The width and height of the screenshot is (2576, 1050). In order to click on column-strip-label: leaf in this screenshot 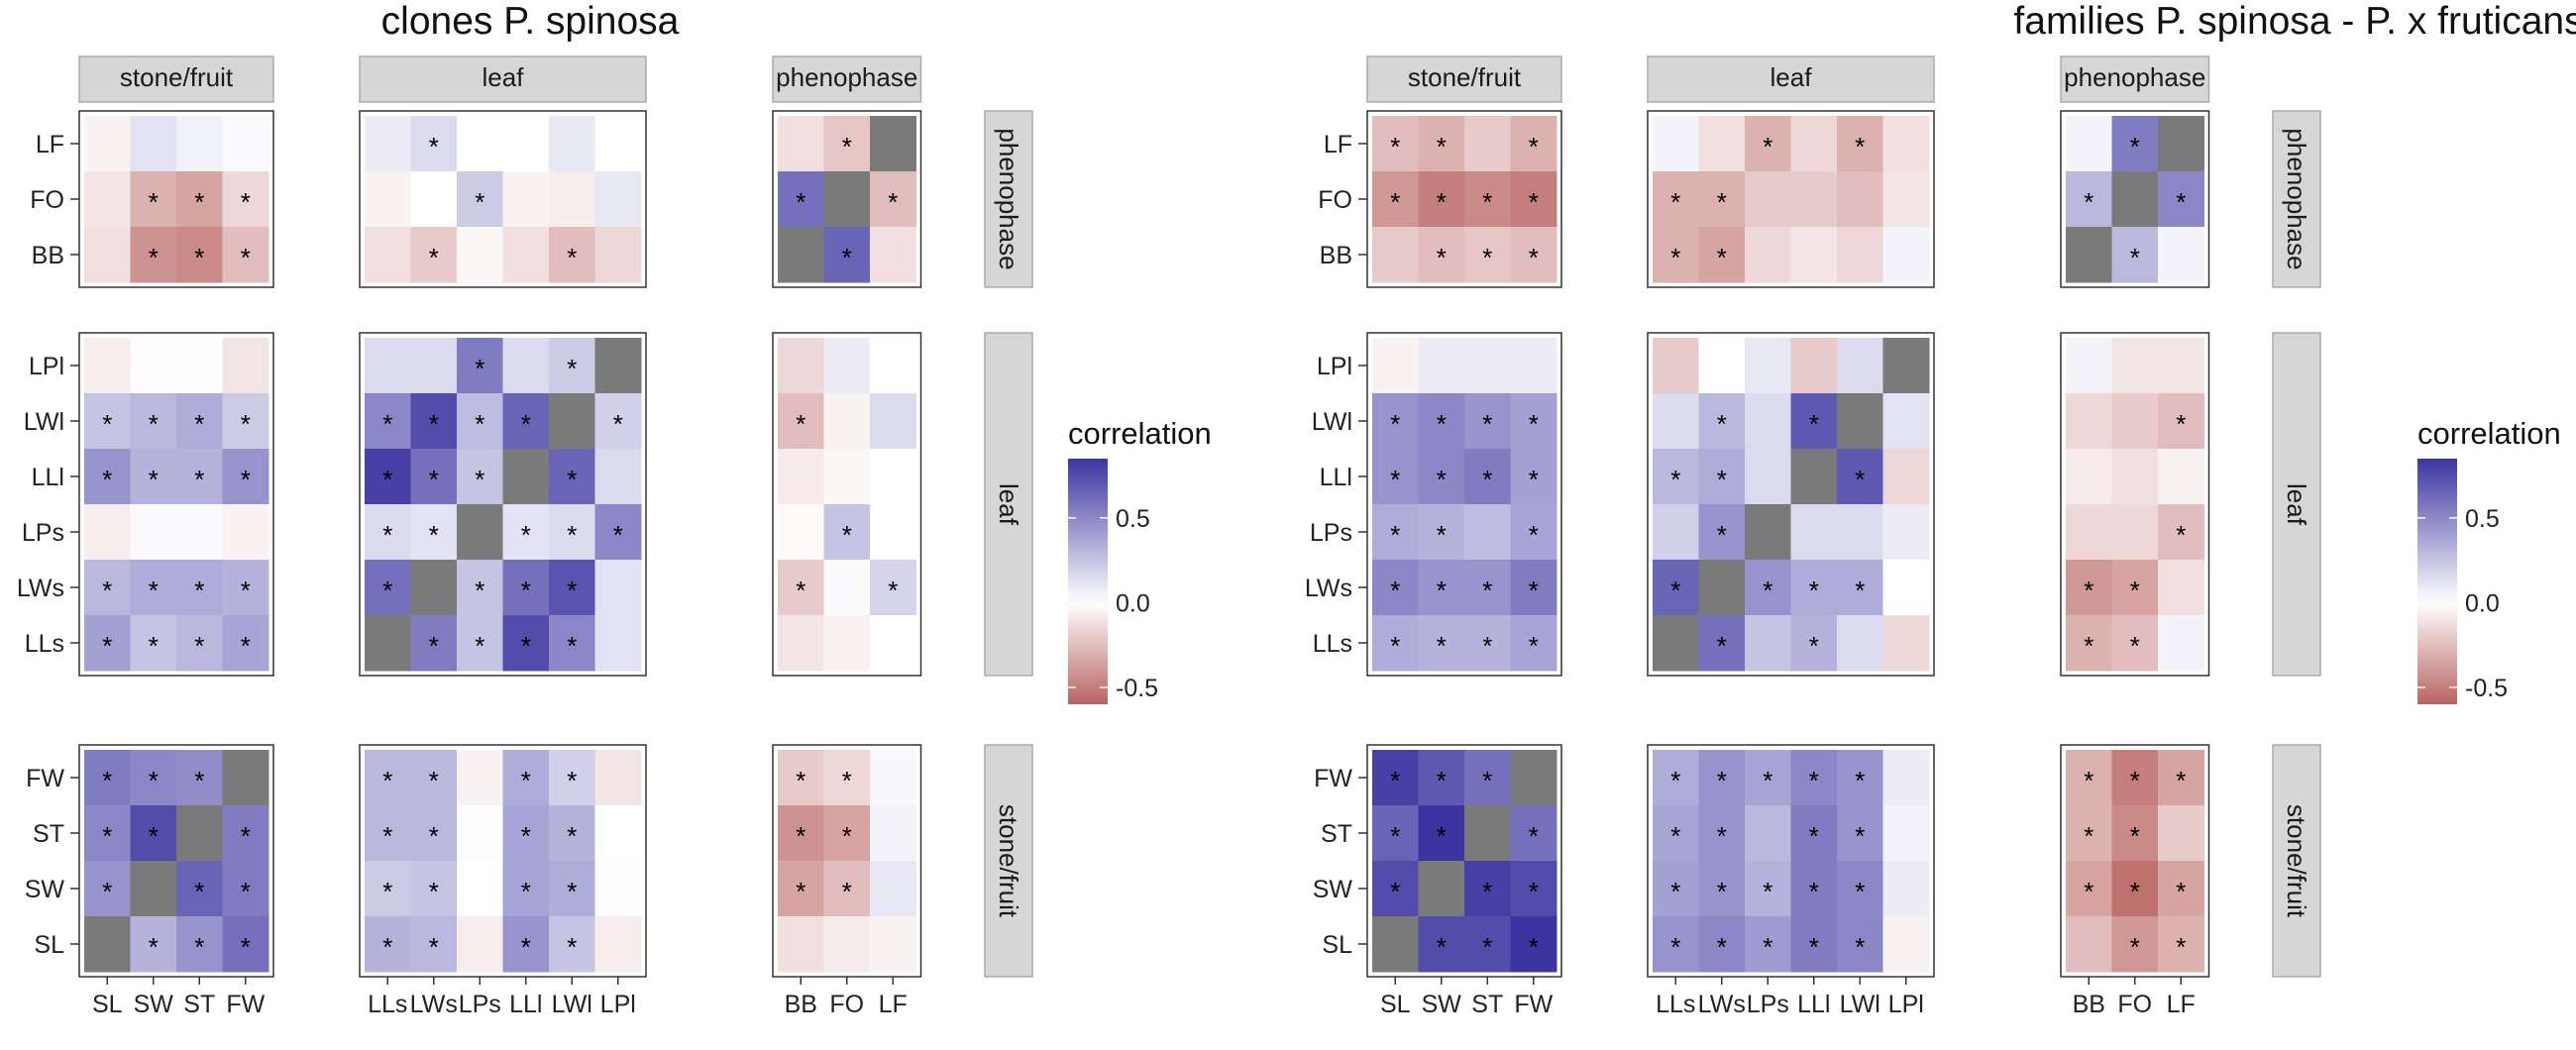, I will do `click(1792, 77)`.